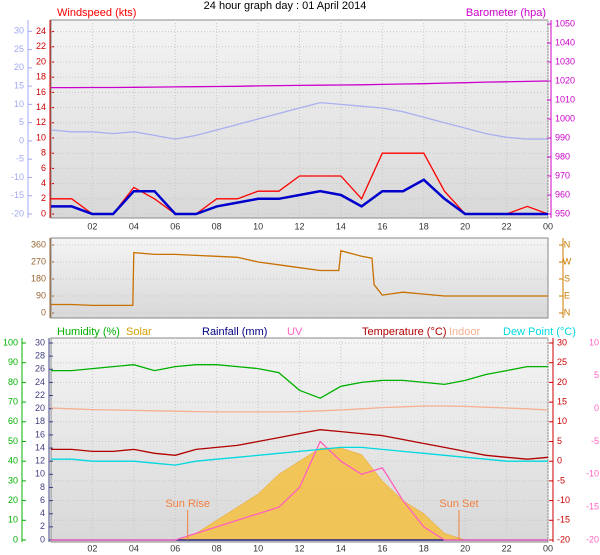 The height and width of the screenshot is (555, 600). What do you see at coordinates (562, 137) in the screenshot?
I see `y-tick-label: 990` at bounding box center [562, 137].